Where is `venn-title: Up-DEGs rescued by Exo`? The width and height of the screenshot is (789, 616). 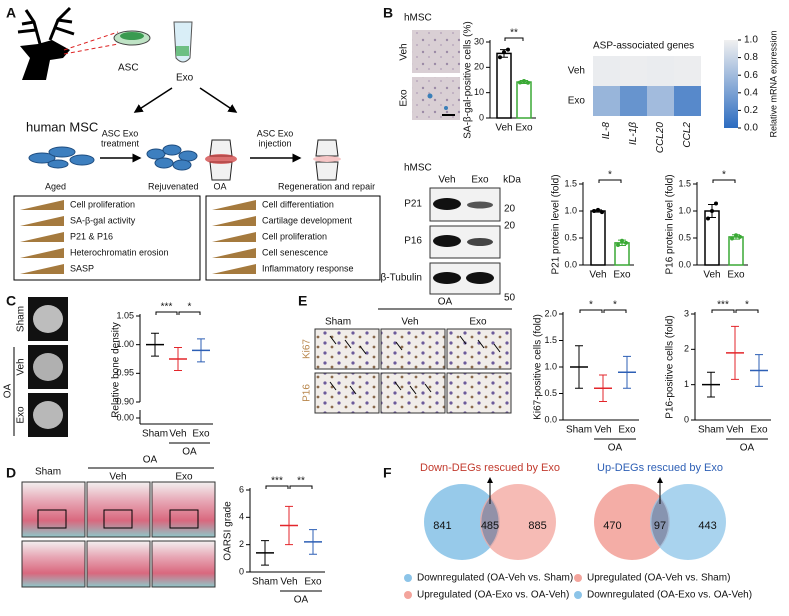 venn-title: Up-DEGs rescued by Exo is located at coordinates (660, 468).